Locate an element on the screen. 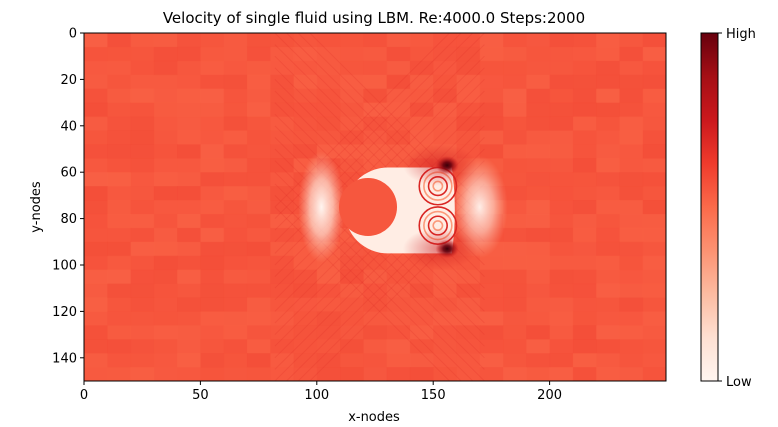  x-tick-label: 0 is located at coordinates (84, 395).